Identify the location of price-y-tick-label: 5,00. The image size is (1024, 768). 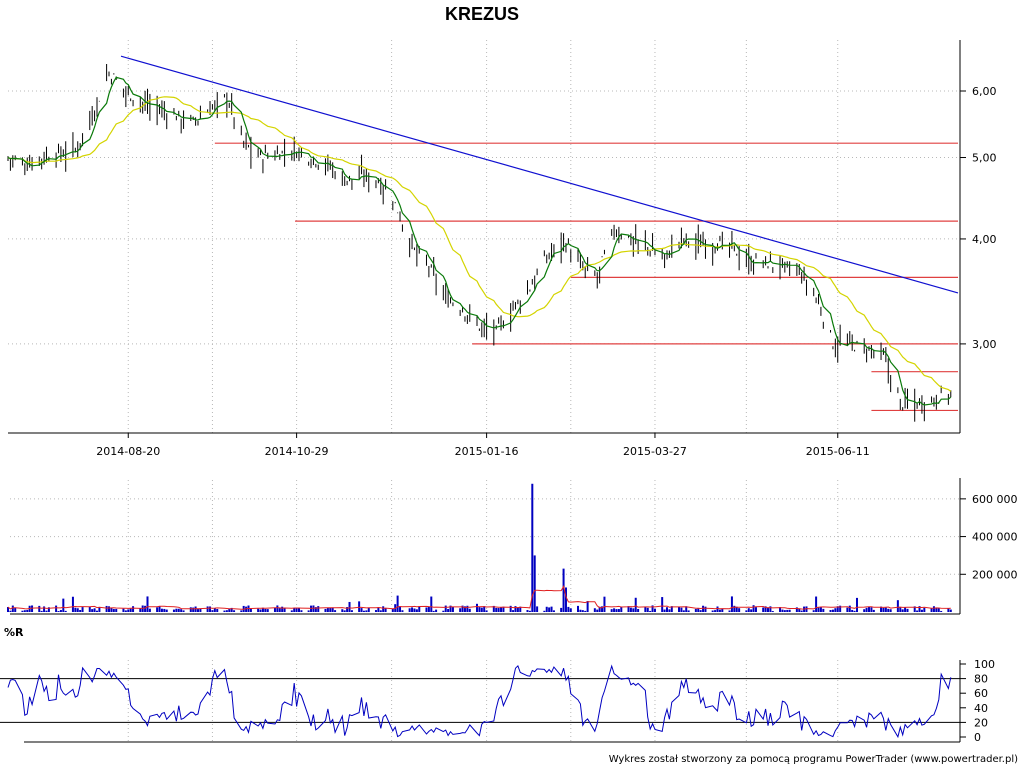
(984, 158).